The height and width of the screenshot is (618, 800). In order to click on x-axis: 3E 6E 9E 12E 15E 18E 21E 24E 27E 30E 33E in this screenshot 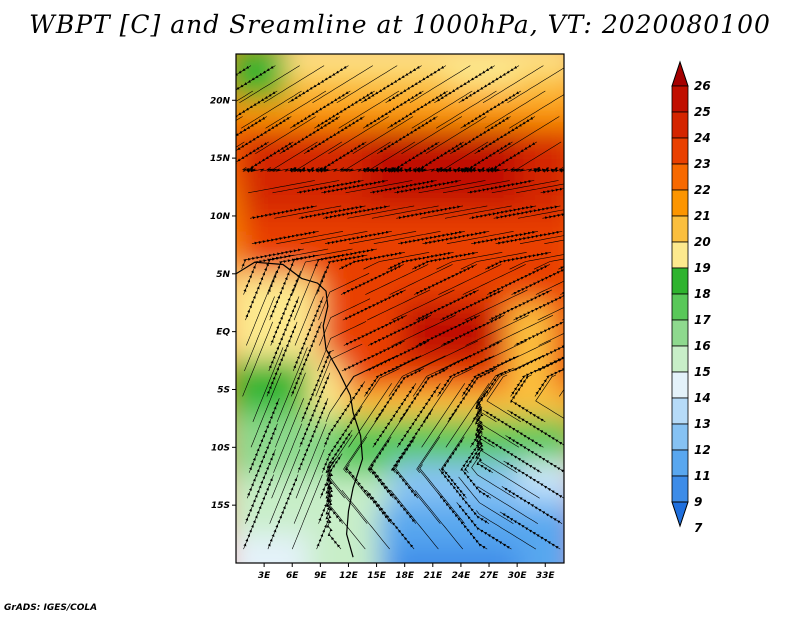, I will do `click(406, 572)`.